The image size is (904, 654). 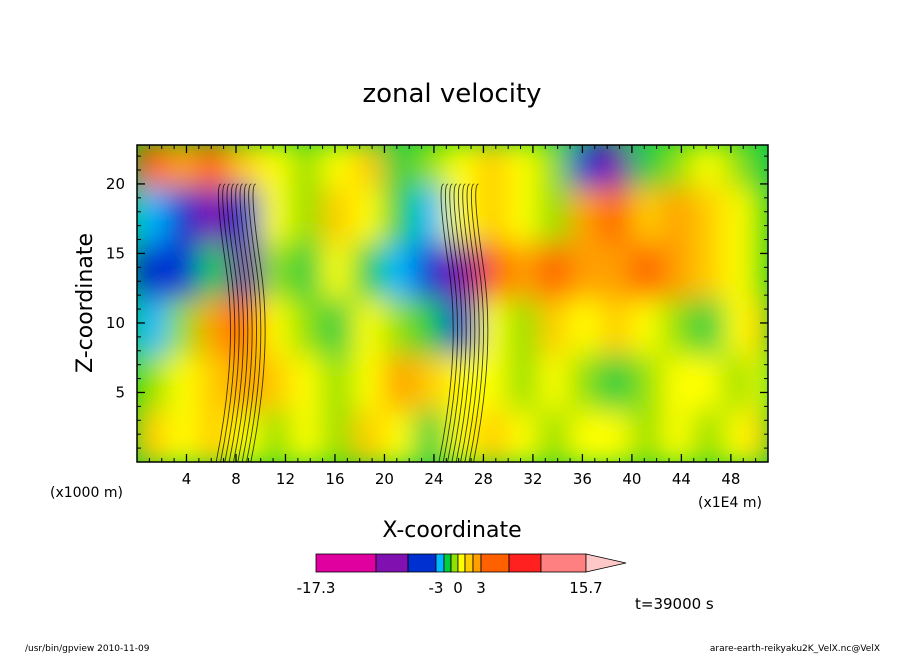 I want to click on x-unit-left: (x1000 m), so click(x=86, y=493).